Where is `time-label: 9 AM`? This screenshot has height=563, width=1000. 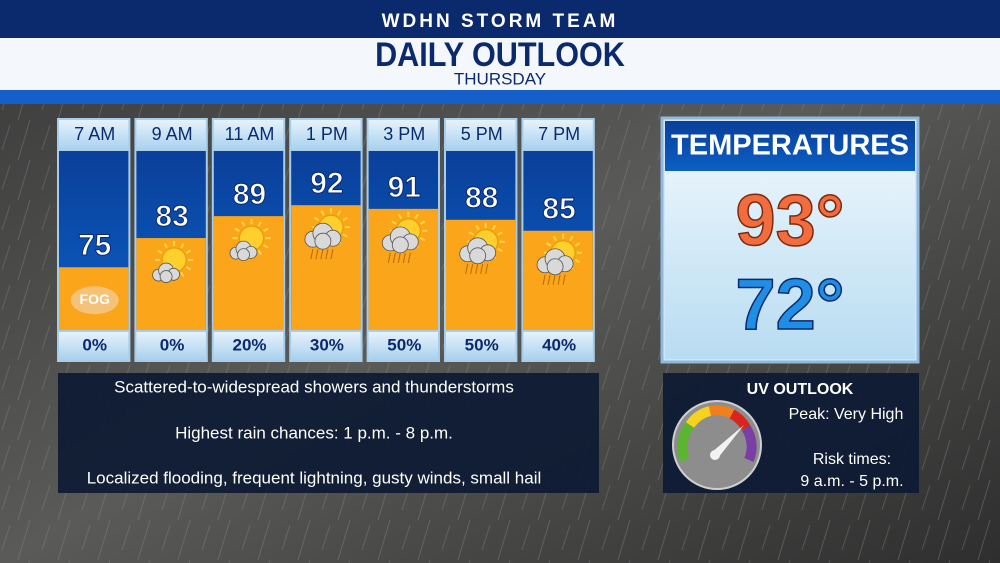
time-label: 9 AM is located at coordinates (172, 134).